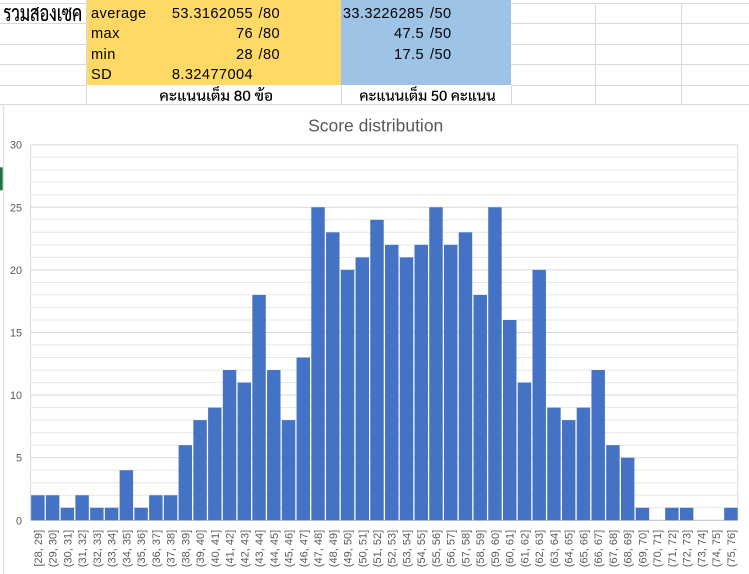 This screenshot has height=574, width=749. What do you see at coordinates (570, 548) in the screenshot?
I see `svg-text: (64, 65]` at bounding box center [570, 548].